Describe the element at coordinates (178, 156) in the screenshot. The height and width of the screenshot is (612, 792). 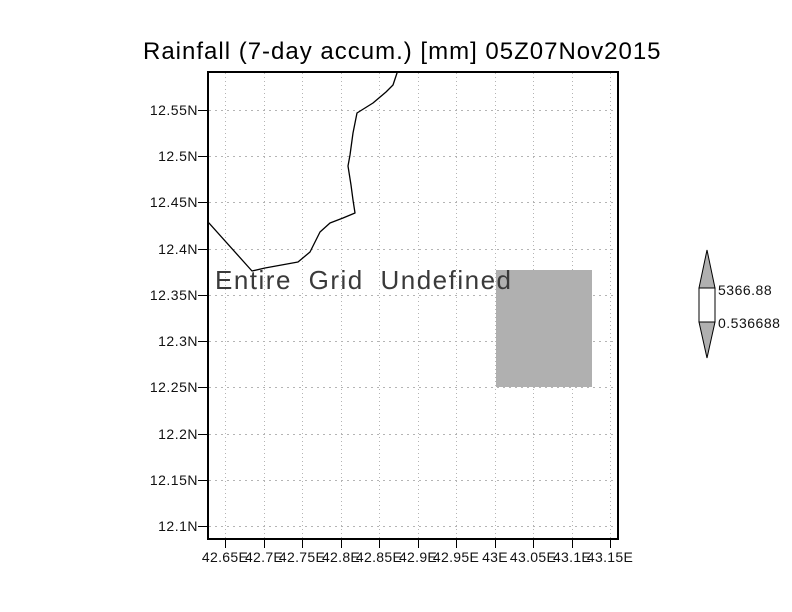
I see `y-axis-label: 12.5N` at that location.